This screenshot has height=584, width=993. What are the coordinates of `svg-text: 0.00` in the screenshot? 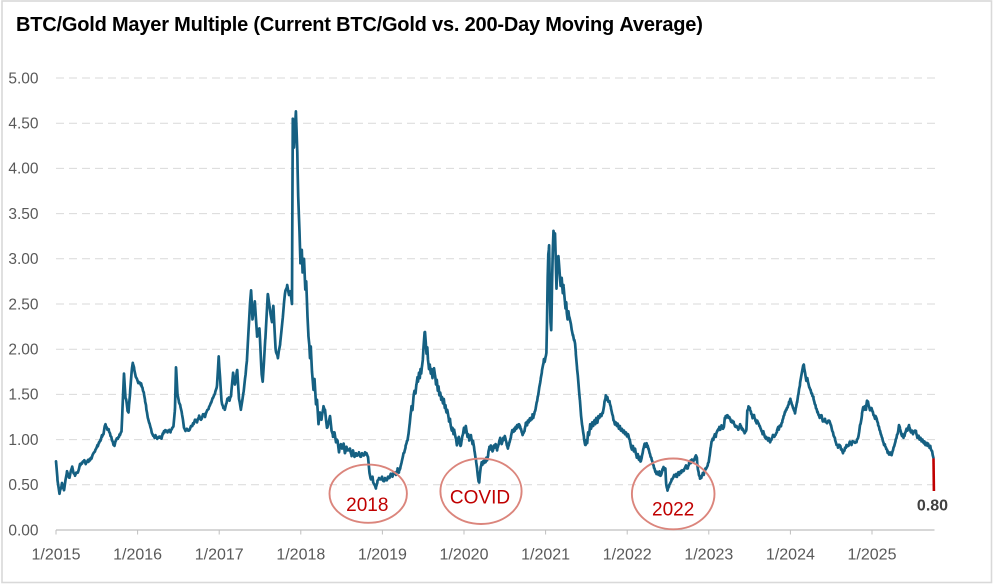 It's located at (23, 530).